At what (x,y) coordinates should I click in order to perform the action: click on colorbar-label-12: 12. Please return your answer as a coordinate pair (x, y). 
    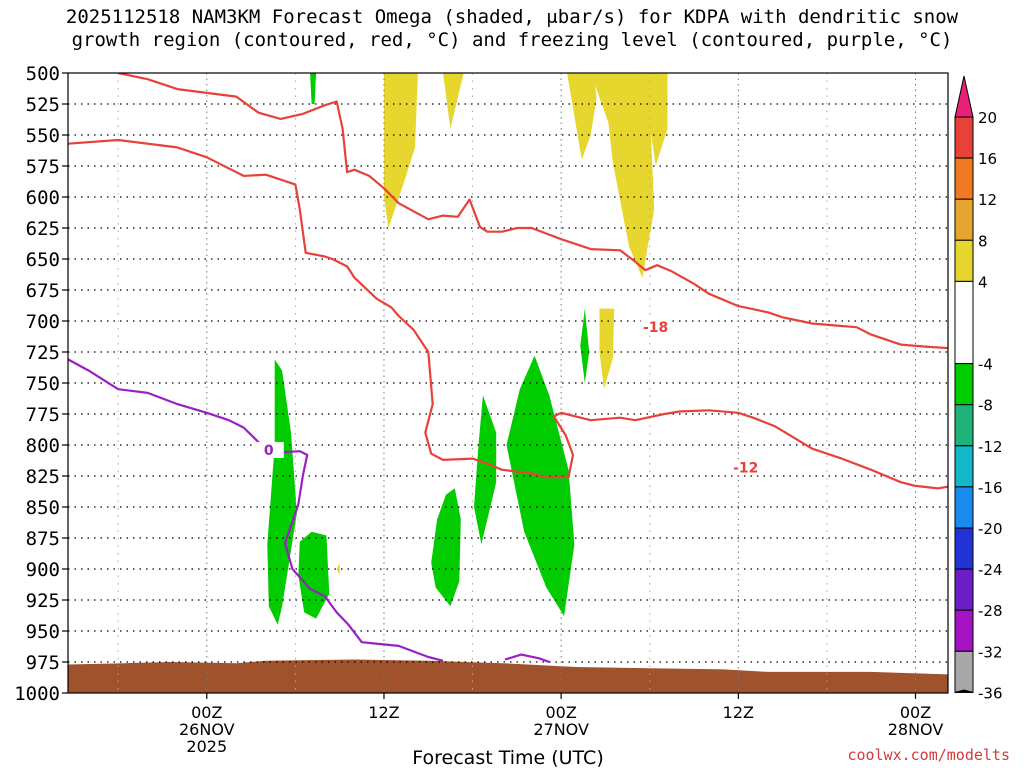
    Looking at the image, I should click on (987, 200).